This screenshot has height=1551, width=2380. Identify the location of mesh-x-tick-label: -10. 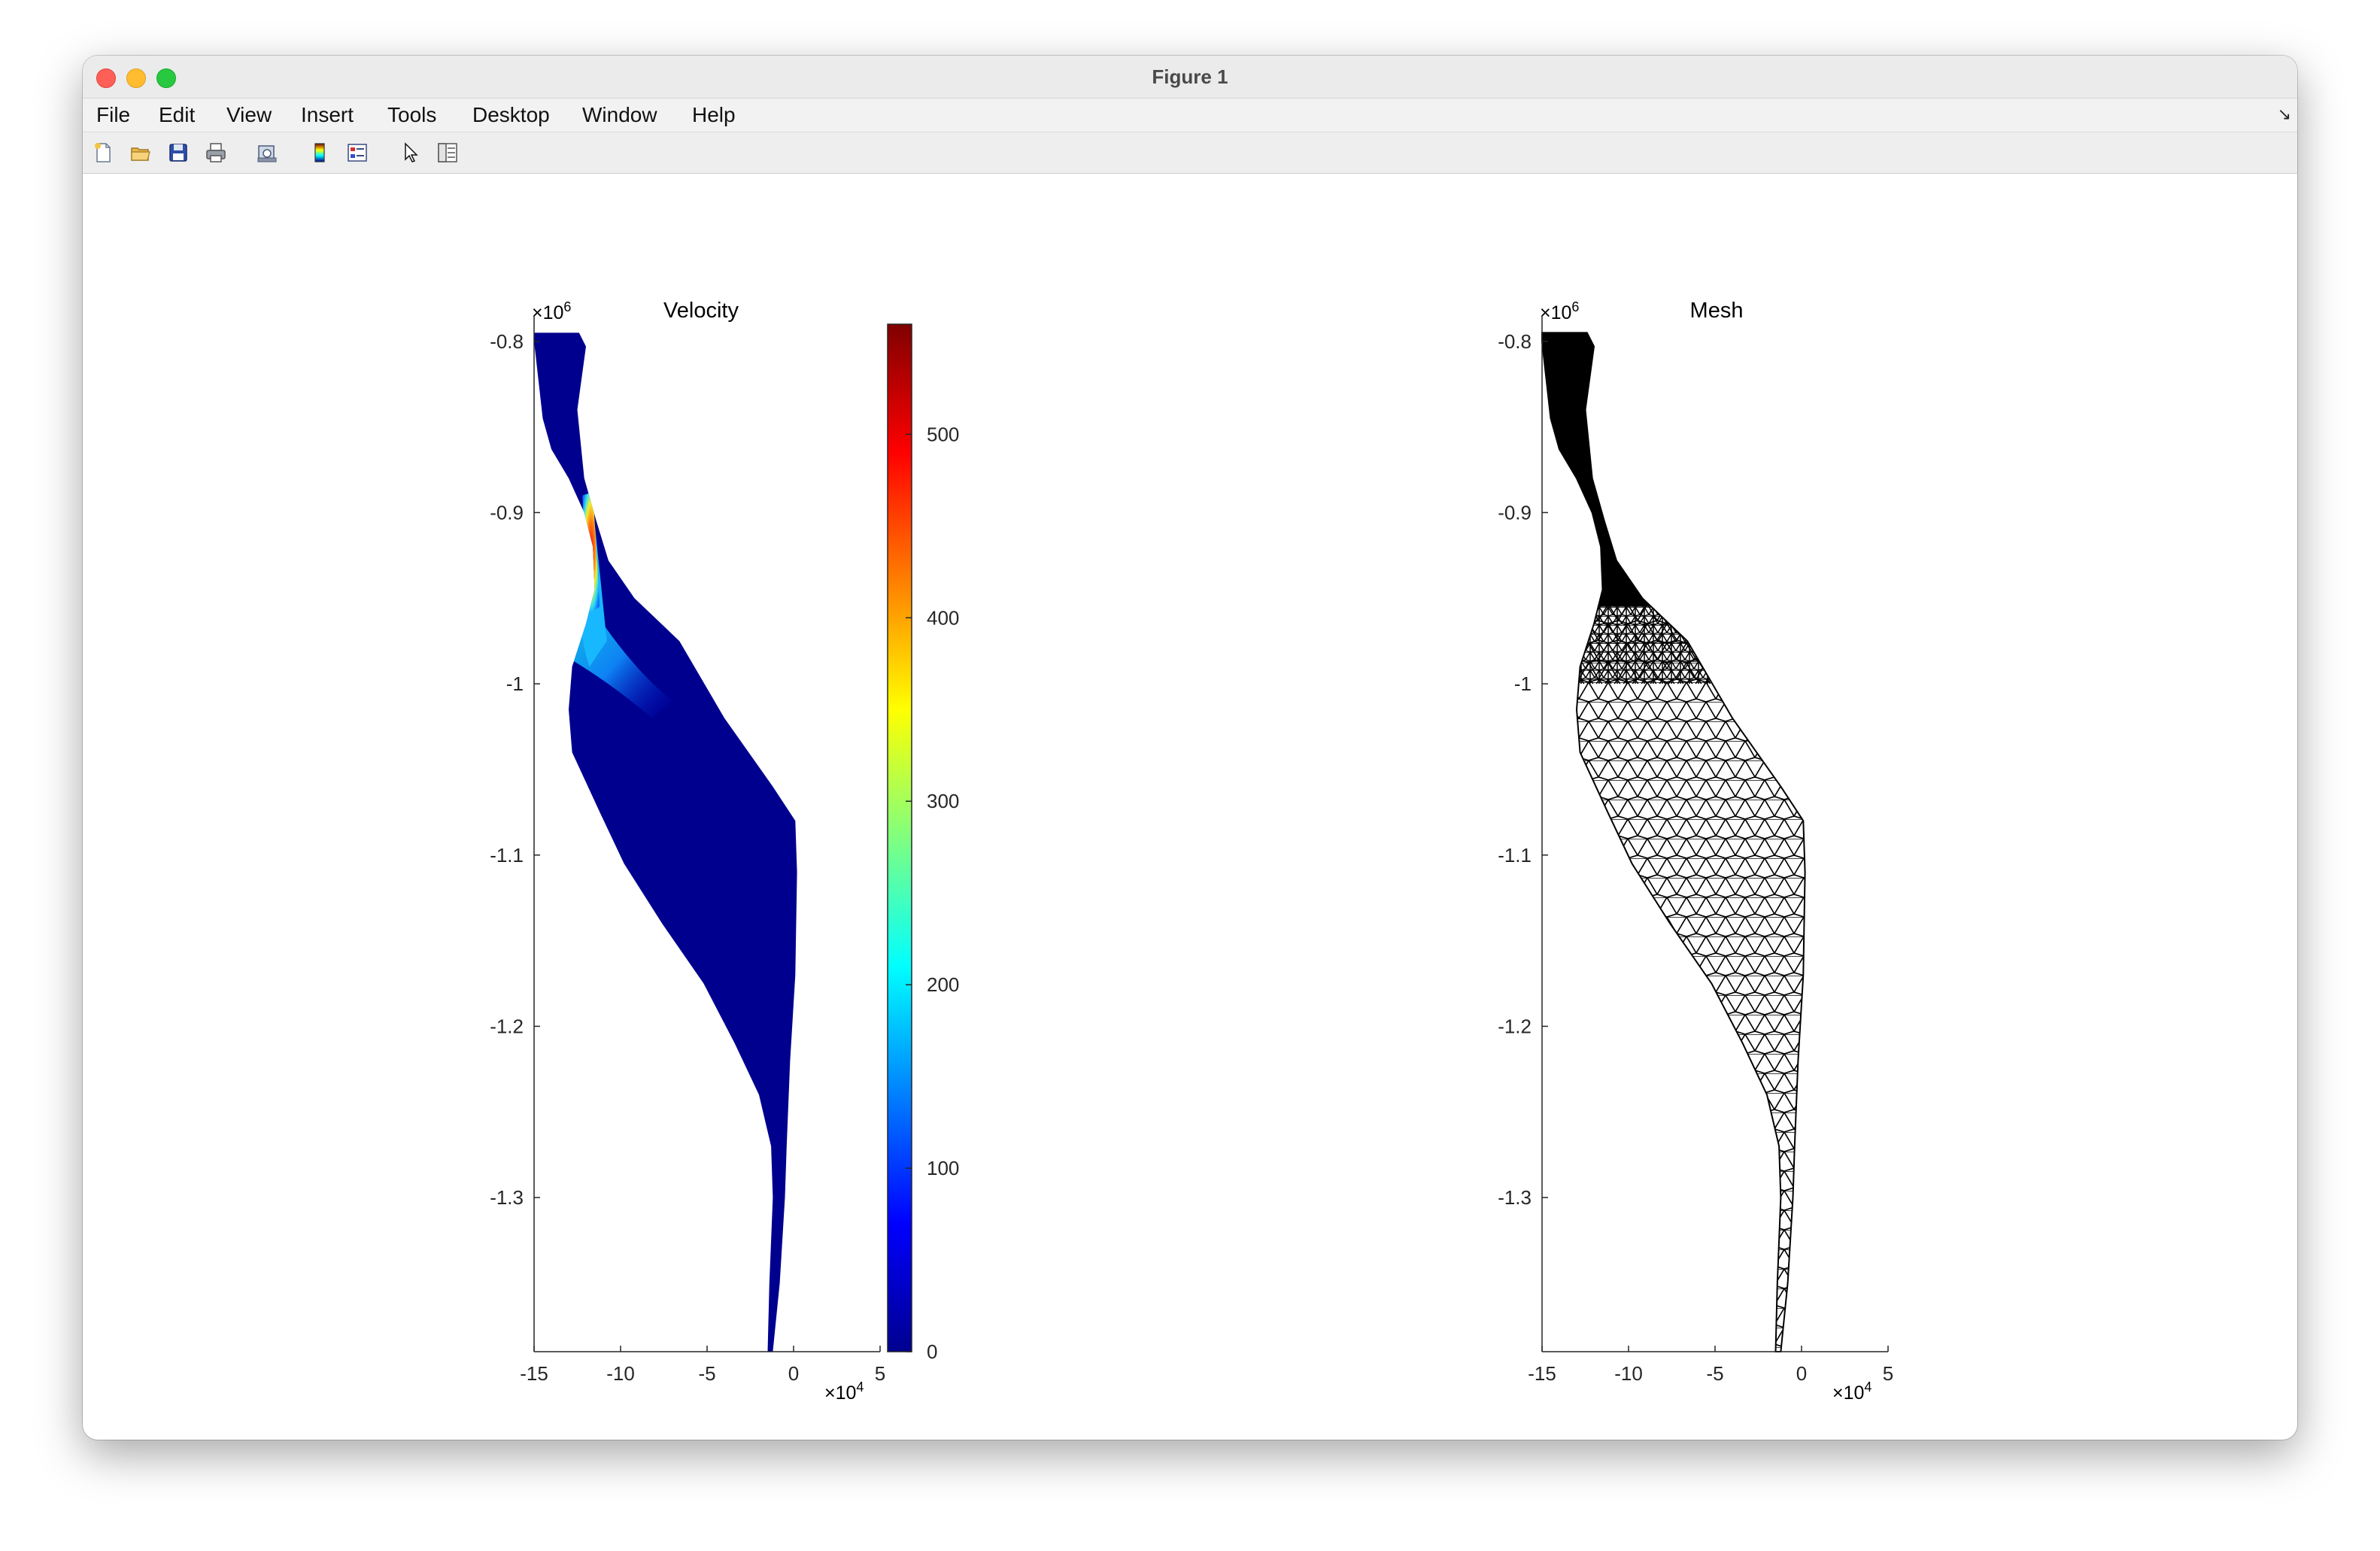
(1628, 1374).